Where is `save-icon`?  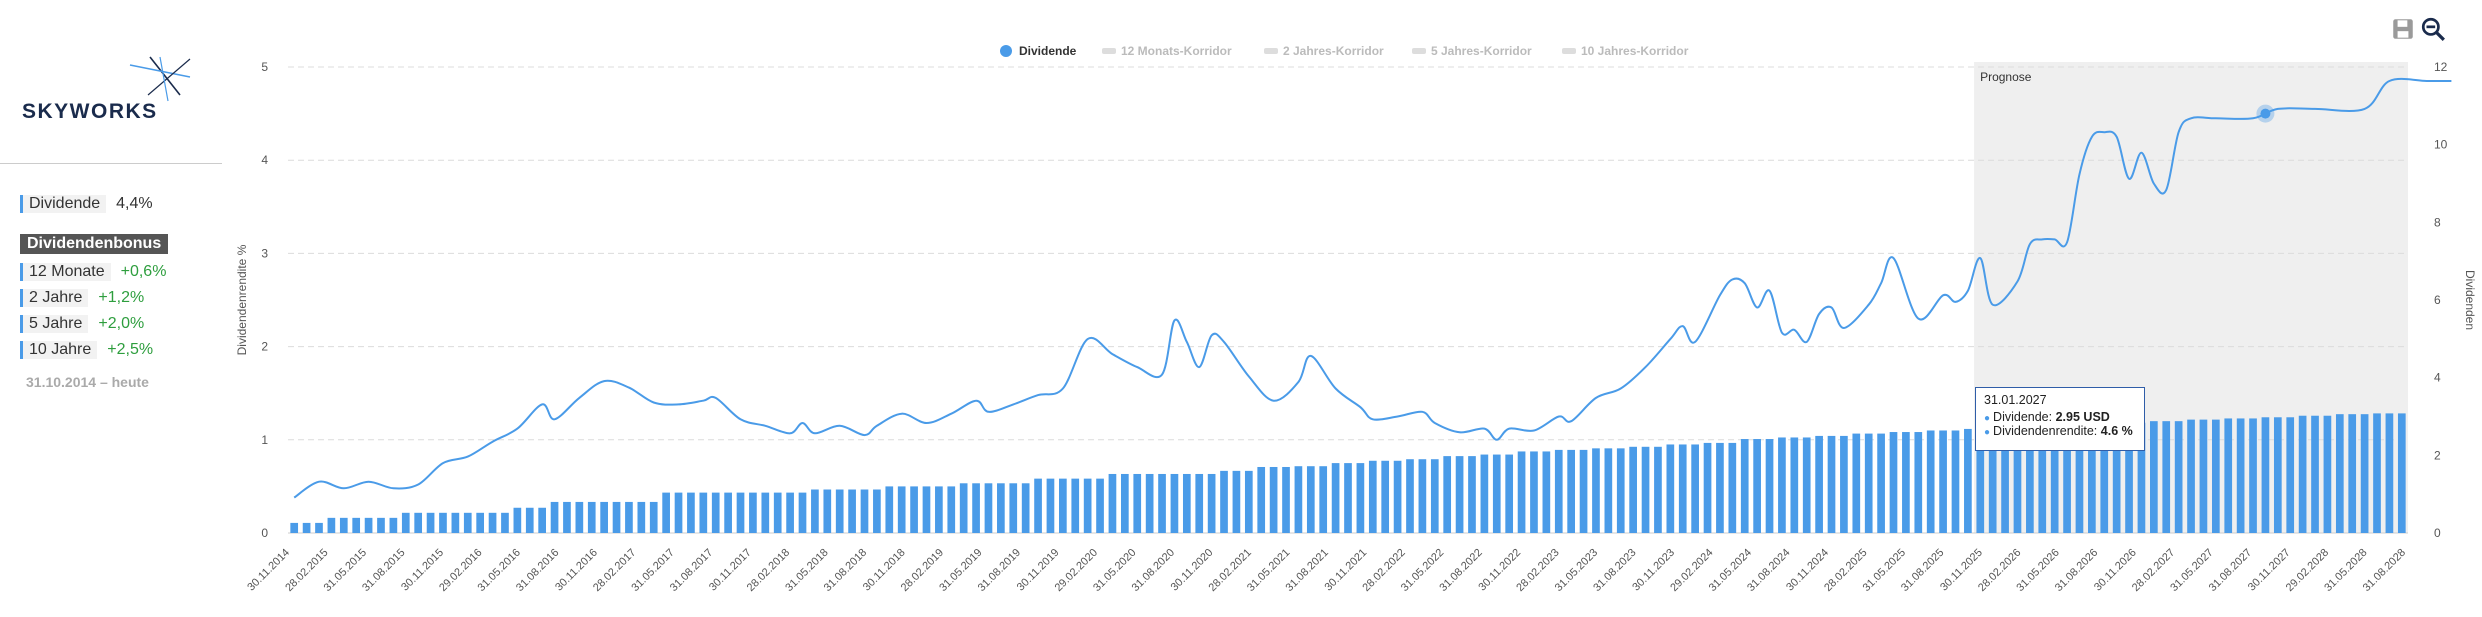
save-icon is located at coordinates (2403, 29).